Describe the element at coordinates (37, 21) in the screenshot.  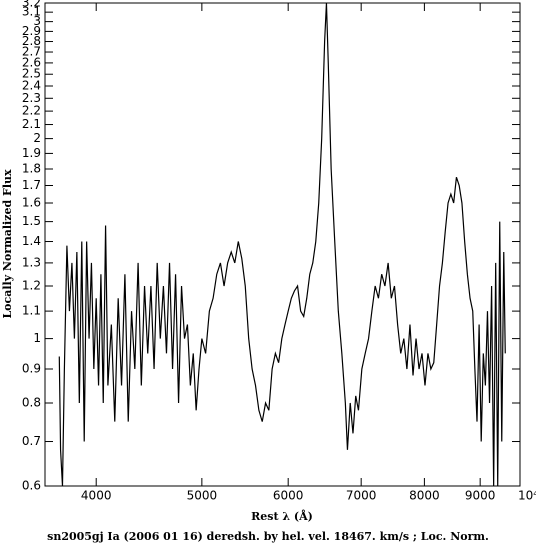
I see `y-tick-label: 3` at that location.